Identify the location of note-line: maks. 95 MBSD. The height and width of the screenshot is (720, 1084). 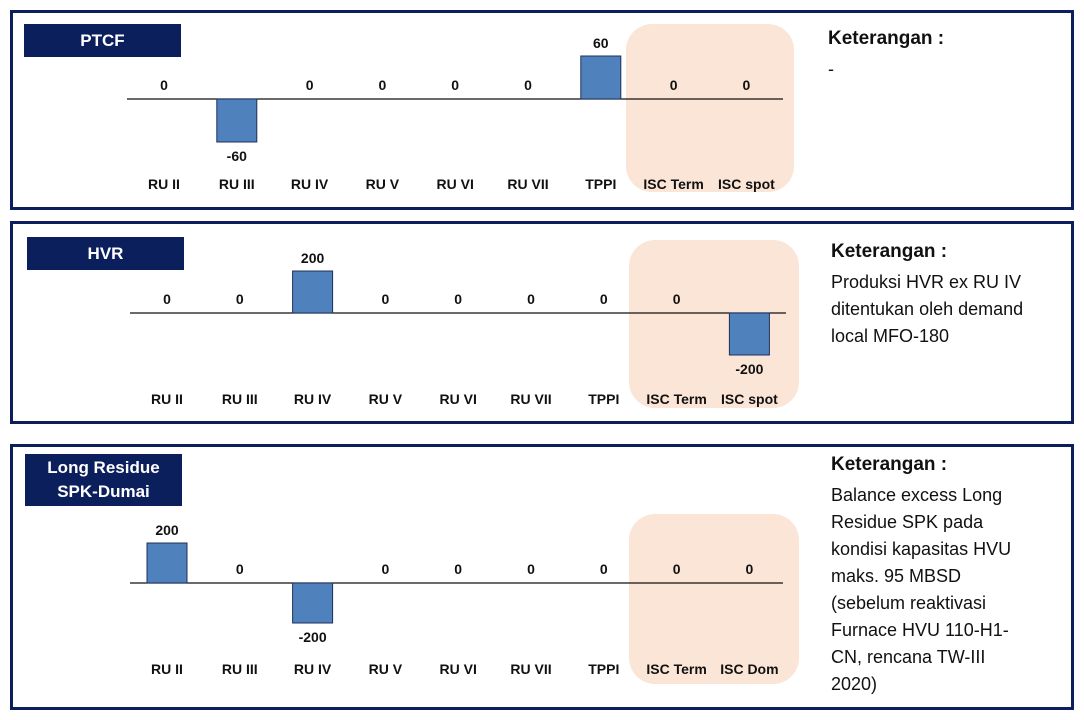
(896, 576).